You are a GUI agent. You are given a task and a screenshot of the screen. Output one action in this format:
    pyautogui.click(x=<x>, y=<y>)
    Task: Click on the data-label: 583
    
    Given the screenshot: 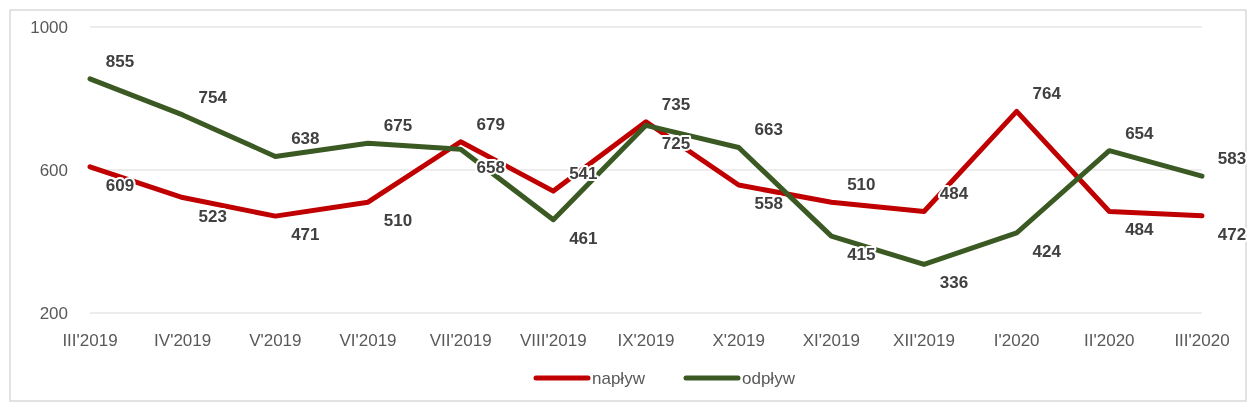 What is the action you would take?
    pyautogui.click(x=1232, y=159)
    